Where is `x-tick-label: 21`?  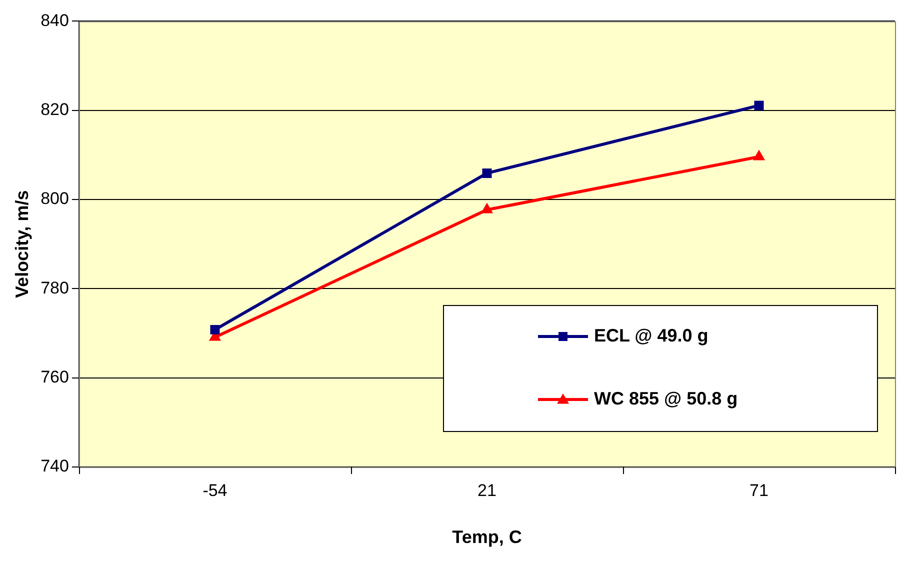
x-tick-label: 21 is located at coordinates (487, 490).